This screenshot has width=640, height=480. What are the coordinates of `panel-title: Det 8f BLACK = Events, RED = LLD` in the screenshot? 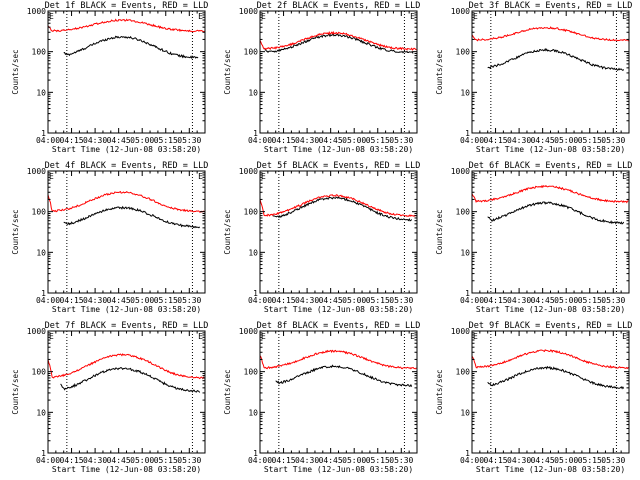 It's located at (339, 326).